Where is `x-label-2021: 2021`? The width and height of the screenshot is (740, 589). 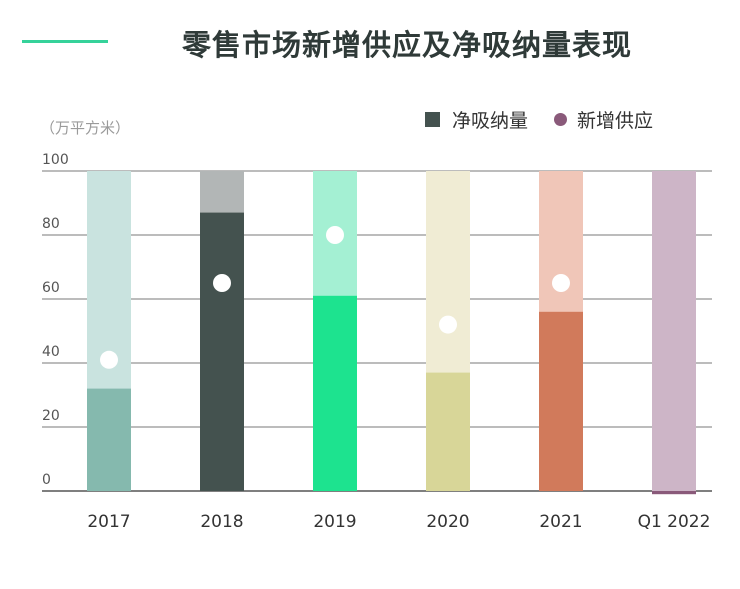 x-label-2021: 2021 is located at coordinates (560, 522).